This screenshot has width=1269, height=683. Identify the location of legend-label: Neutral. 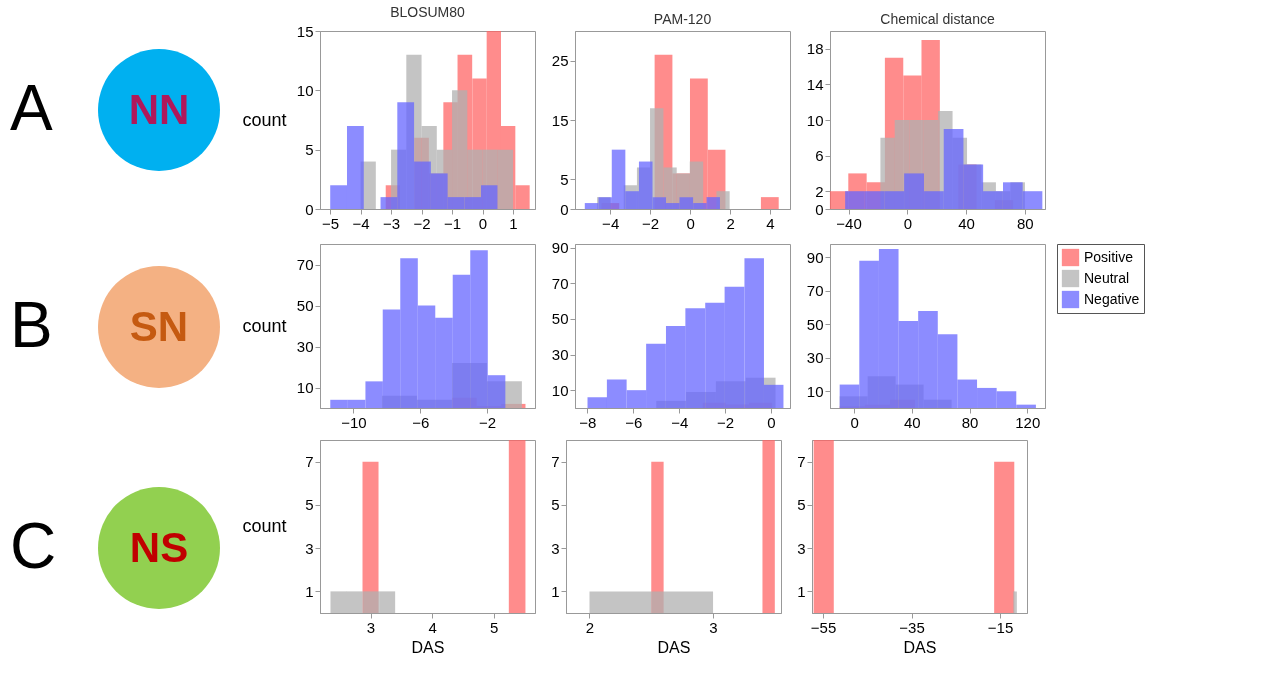
(1107, 277).